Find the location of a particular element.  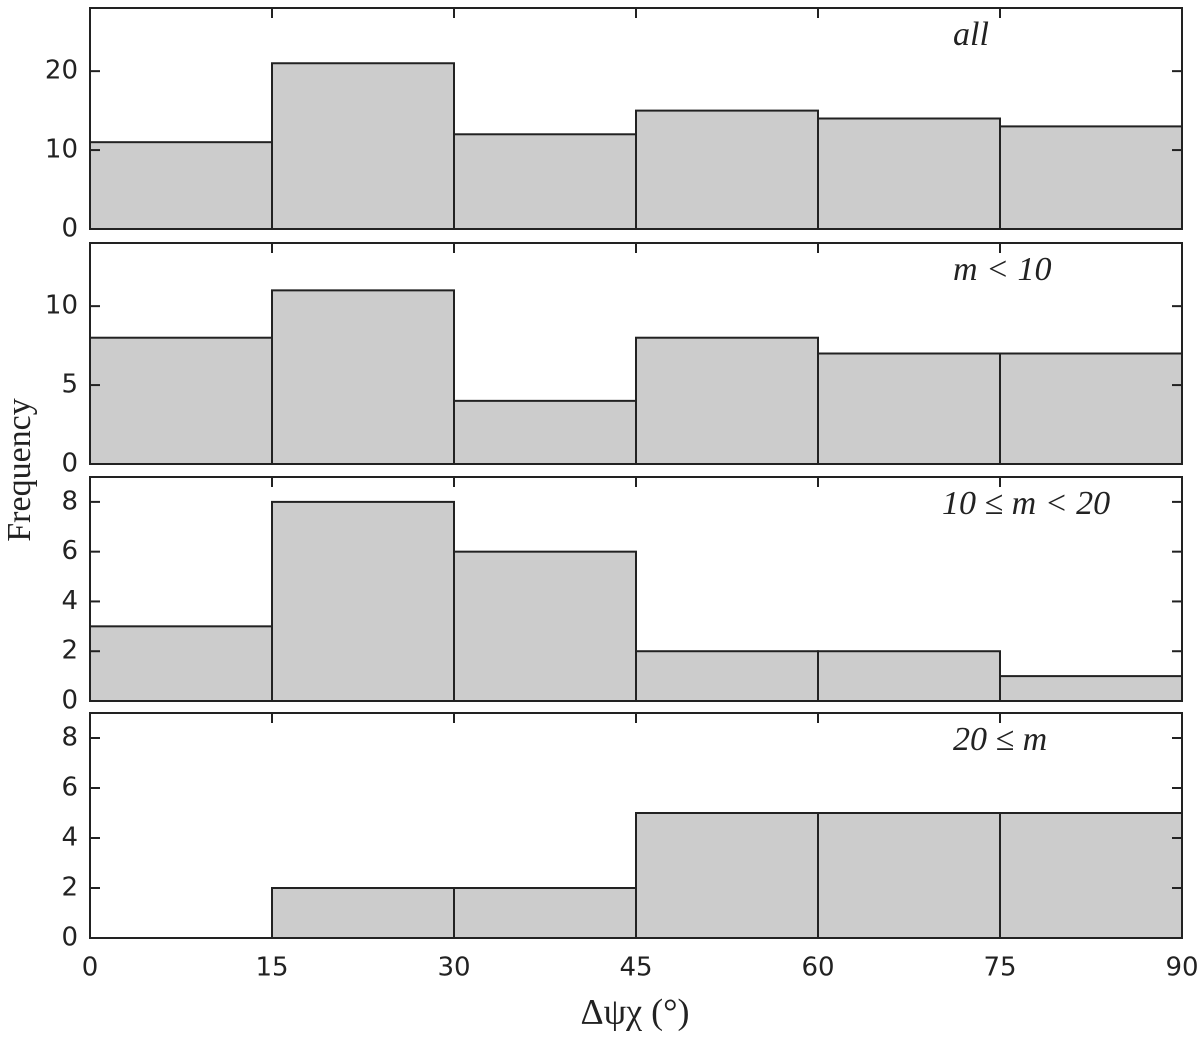

x-tick-label: 75 is located at coordinates (999, 968).